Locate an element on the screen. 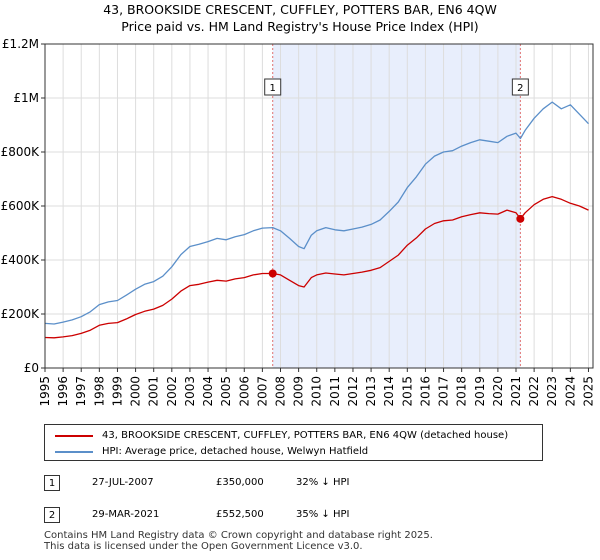 The image size is (600, 560). row-date: 29-MAR-2021 is located at coordinates (126, 514).